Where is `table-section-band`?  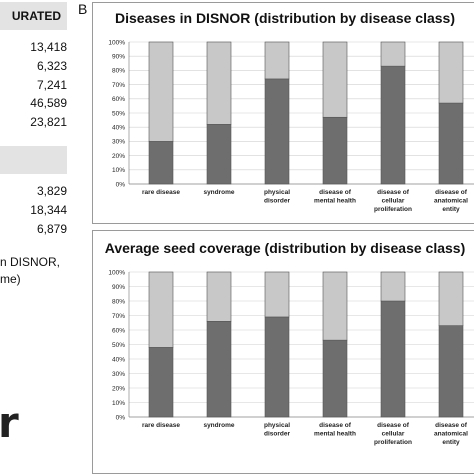 table-section-band is located at coordinates (33, 160).